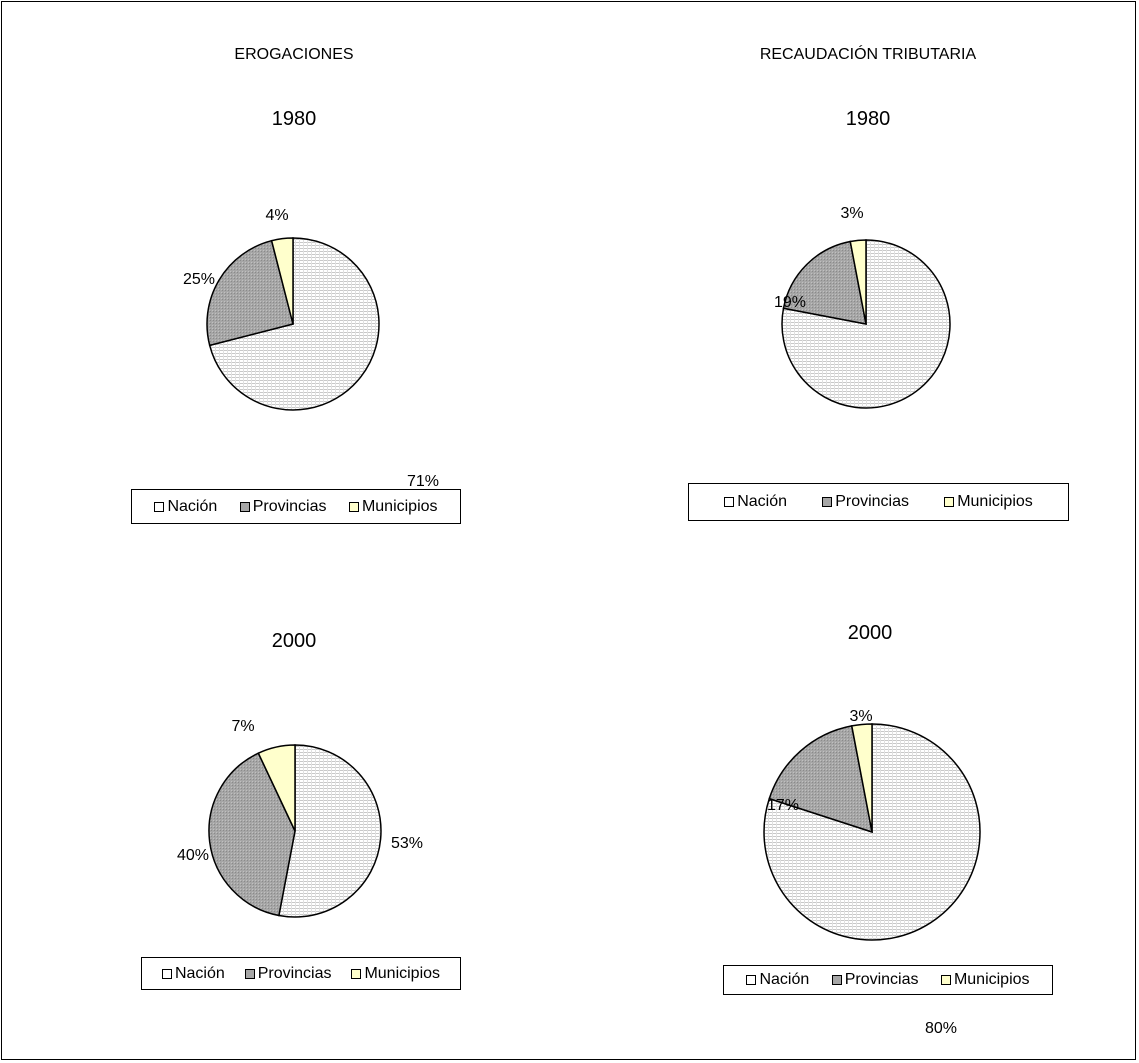 Image resolution: width=1139 pixels, height=1063 pixels. I want to click on pie-title-erogaciones-1980: 1980, so click(294, 119).